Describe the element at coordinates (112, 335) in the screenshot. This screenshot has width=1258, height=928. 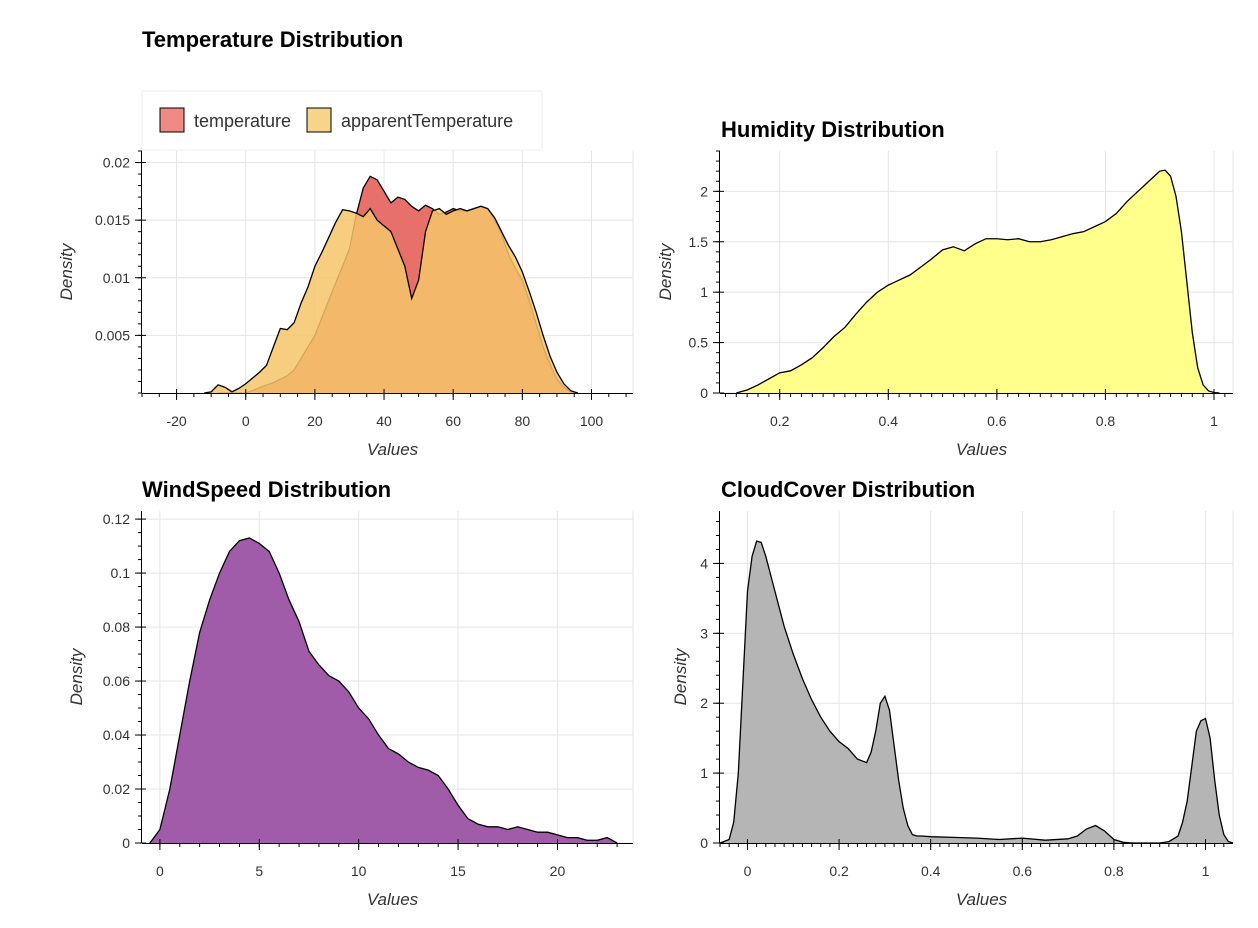
I see `temperature-y-tick-label: 0.005` at that location.